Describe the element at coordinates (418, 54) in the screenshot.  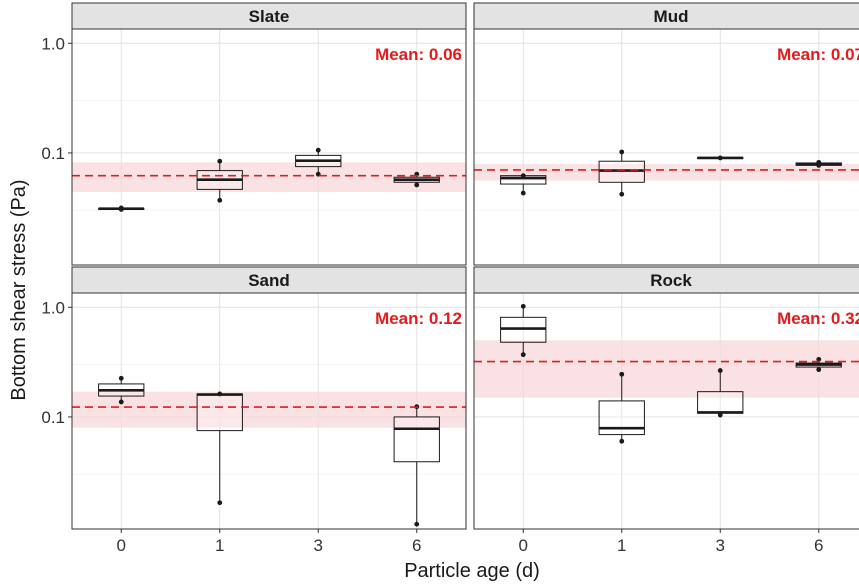
I see `mean-label: Mean: 0.06` at that location.